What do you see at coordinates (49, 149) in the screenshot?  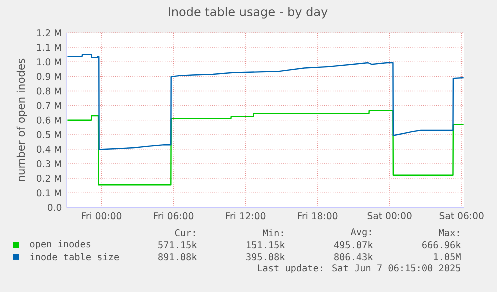 I see `y-tick-label: 0.4 M` at bounding box center [49, 149].